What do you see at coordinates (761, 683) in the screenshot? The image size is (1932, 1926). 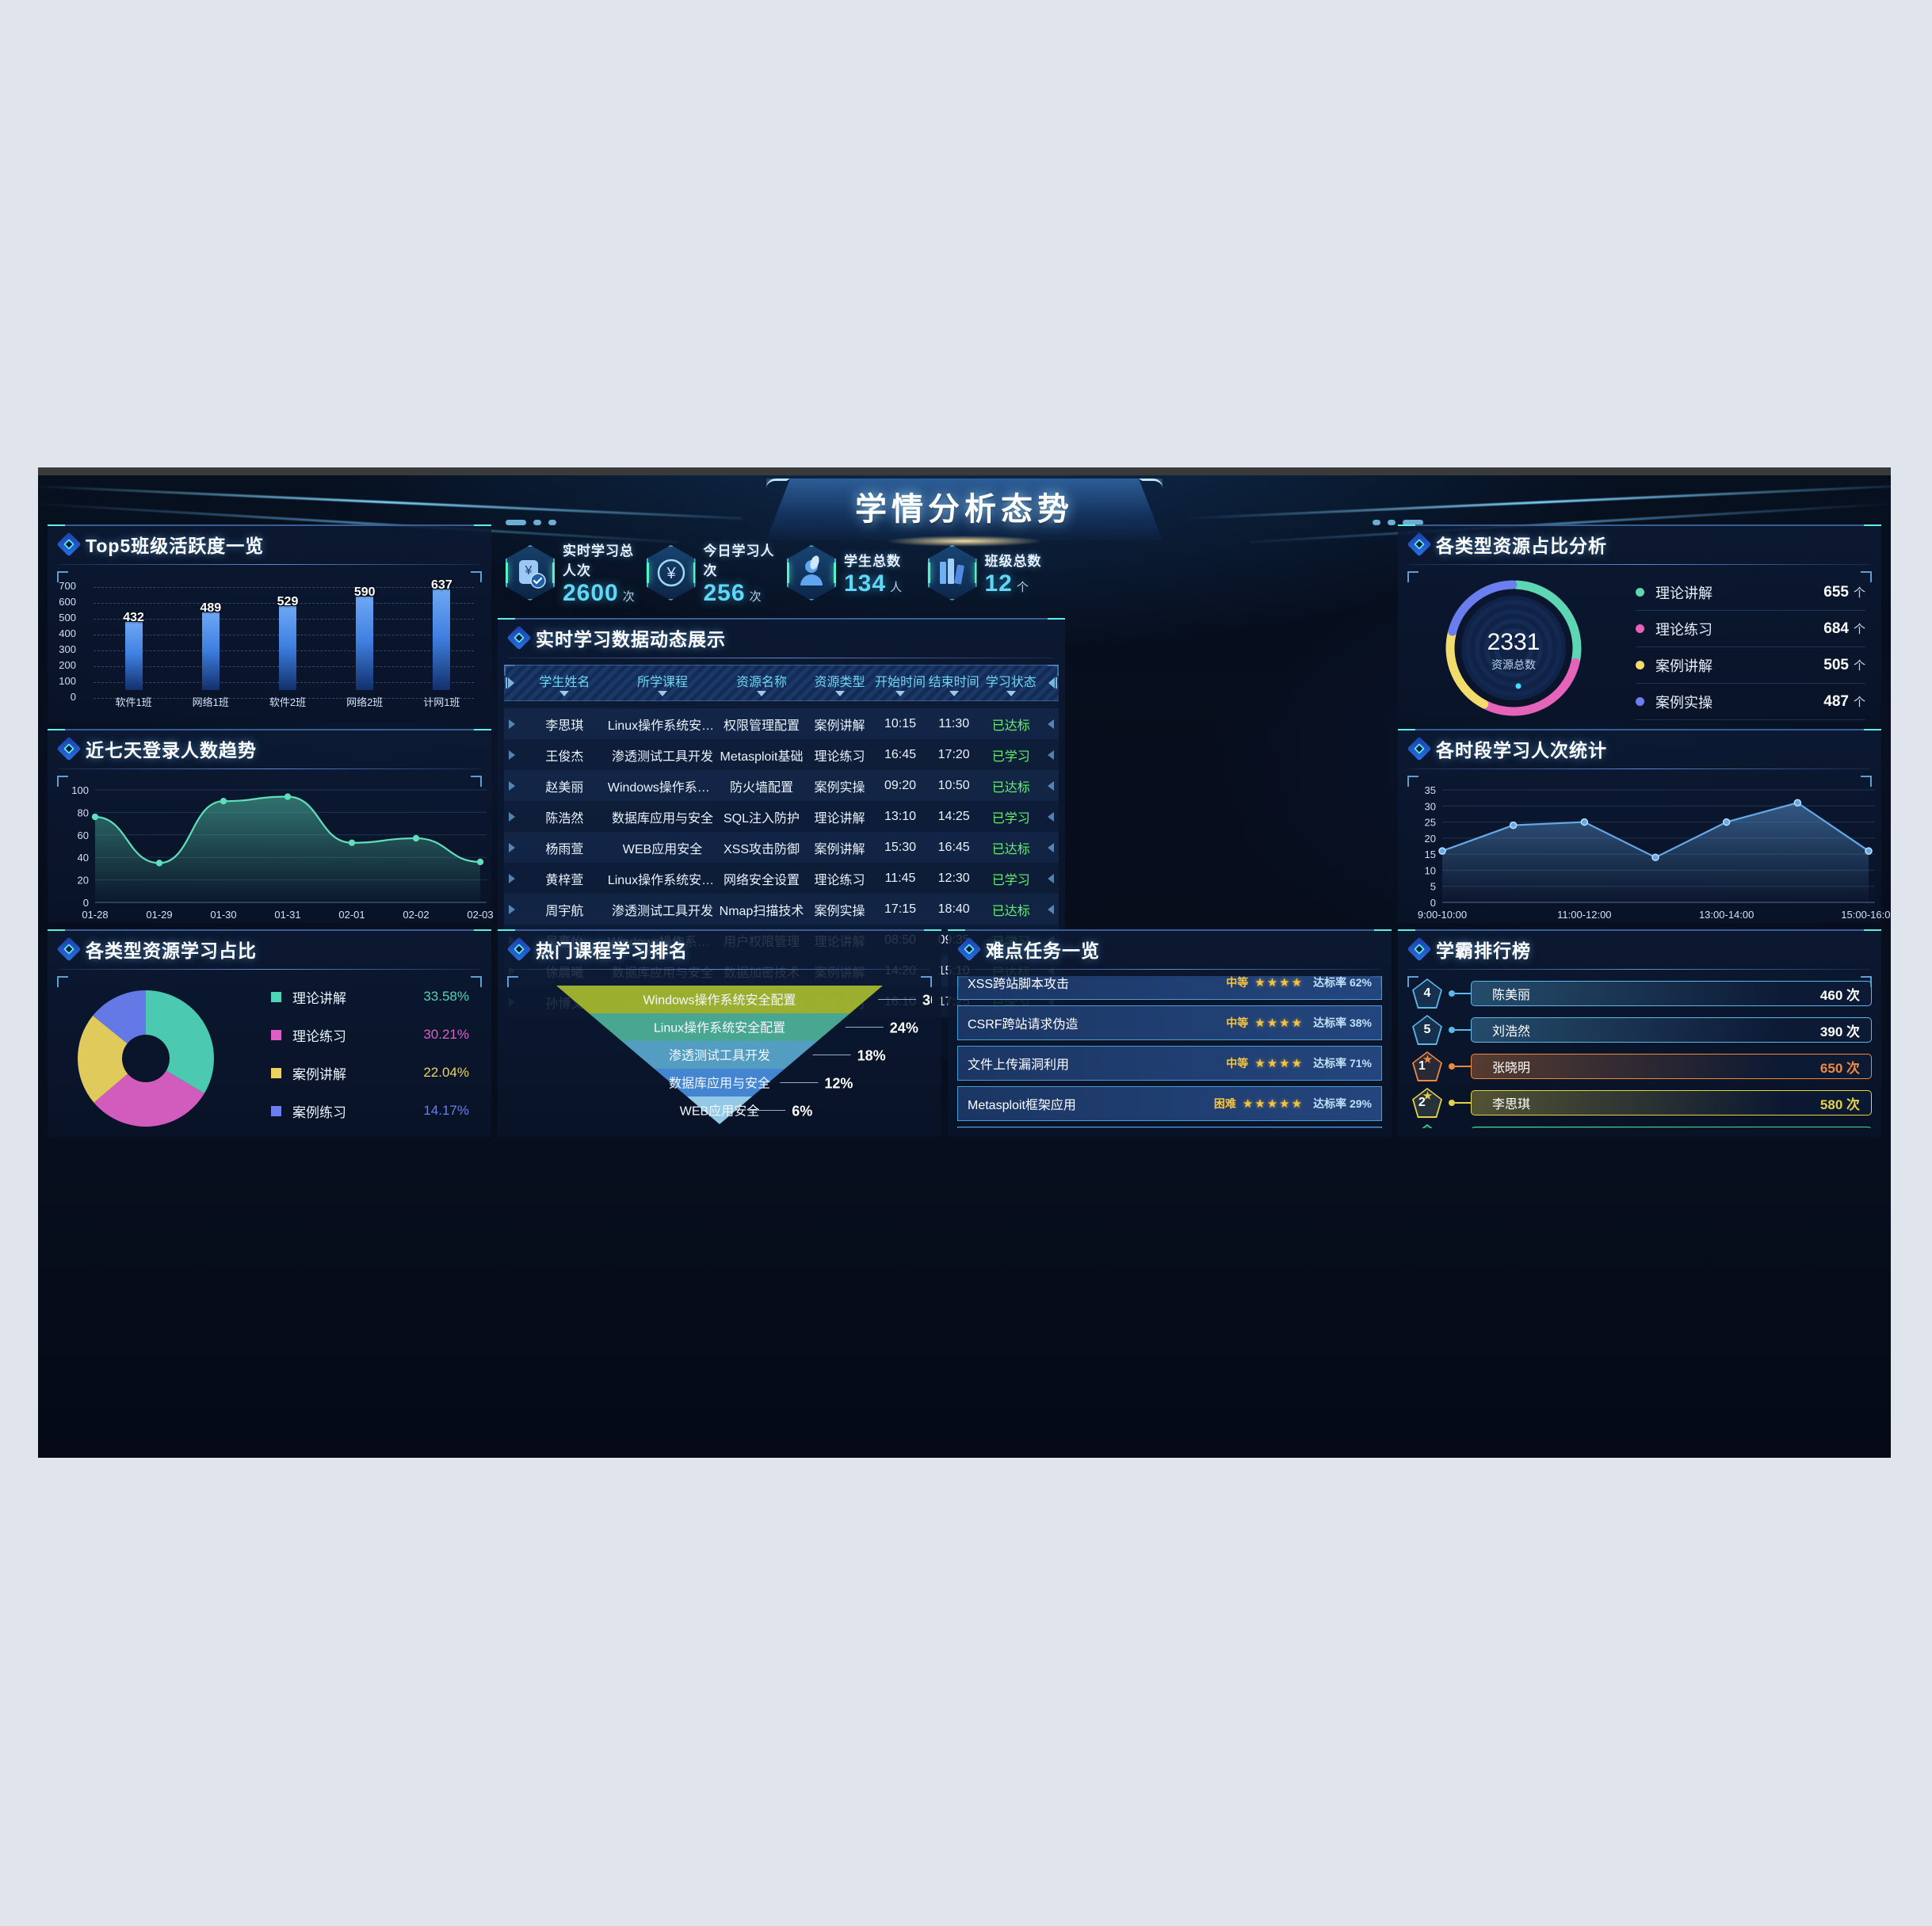 I see `column-header-3: 资源名称` at bounding box center [761, 683].